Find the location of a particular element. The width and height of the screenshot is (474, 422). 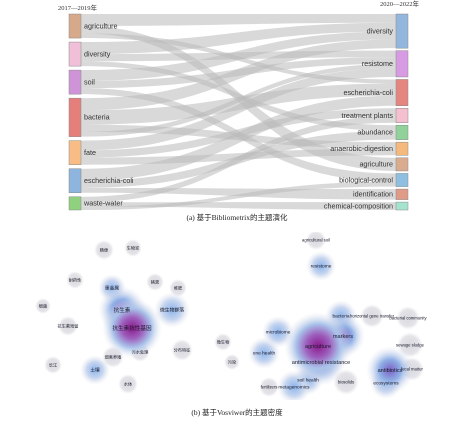

right-topic-label: biological-control is located at coordinates (366, 179).